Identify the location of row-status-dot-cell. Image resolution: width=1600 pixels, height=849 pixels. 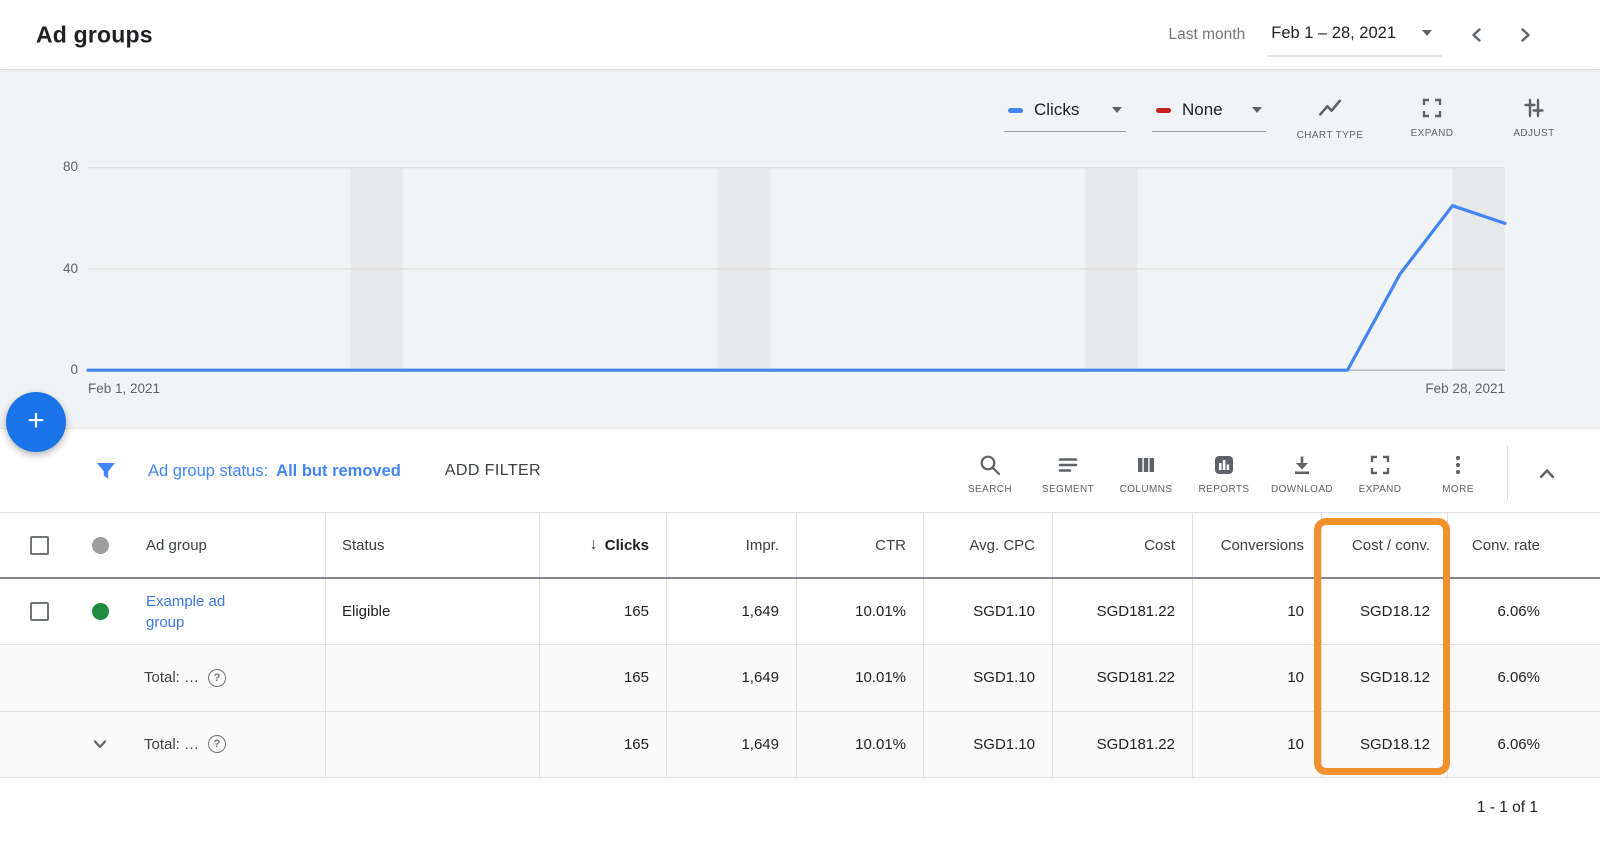
(100, 611).